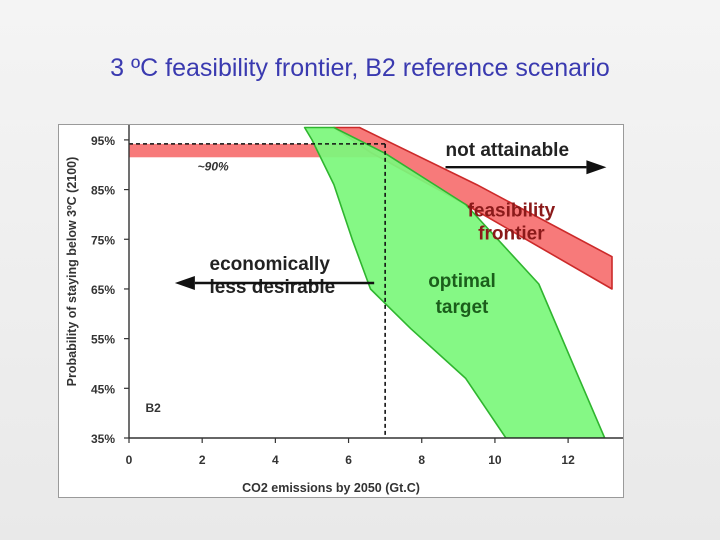 The image size is (720, 540). I want to click on y-tick-label: 45%, so click(103, 389).